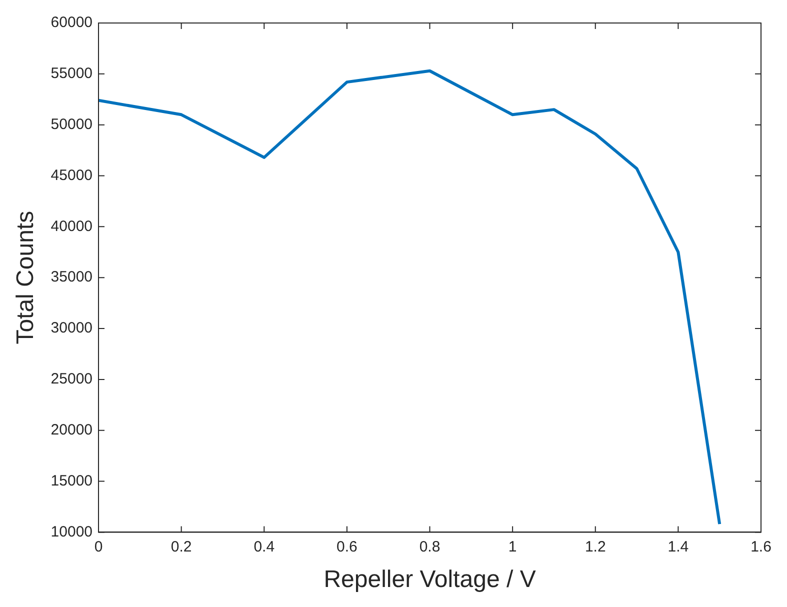 The image size is (787, 607). What do you see at coordinates (71, 124) in the screenshot?
I see `y-tick-label: 50000` at bounding box center [71, 124].